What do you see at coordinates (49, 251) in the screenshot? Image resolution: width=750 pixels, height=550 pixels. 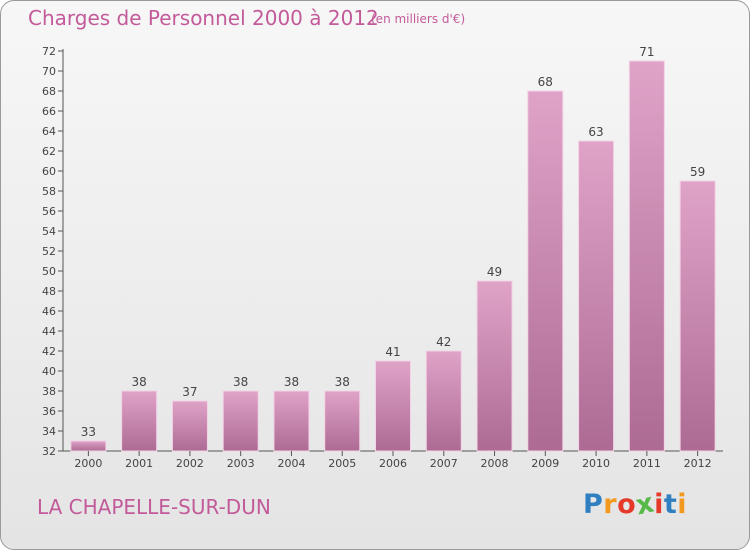 I see `y-tick-label: 52` at bounding box center [49, 251].